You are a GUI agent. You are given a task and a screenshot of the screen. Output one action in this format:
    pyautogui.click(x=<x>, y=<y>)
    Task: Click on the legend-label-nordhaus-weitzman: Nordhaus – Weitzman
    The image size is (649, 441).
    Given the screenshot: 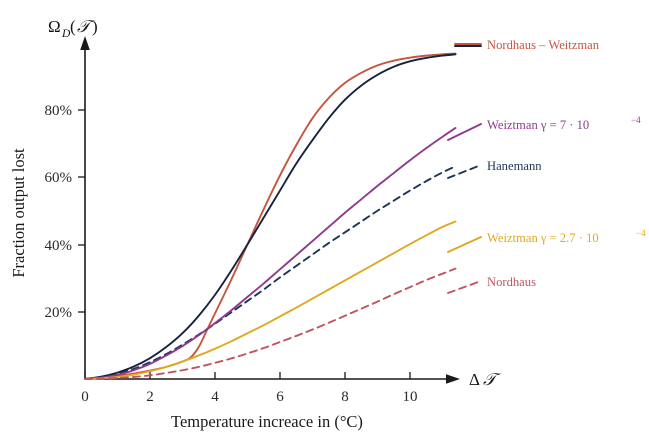 What is the action you would take?
    pyautogui.click(x=543, y=45)
    